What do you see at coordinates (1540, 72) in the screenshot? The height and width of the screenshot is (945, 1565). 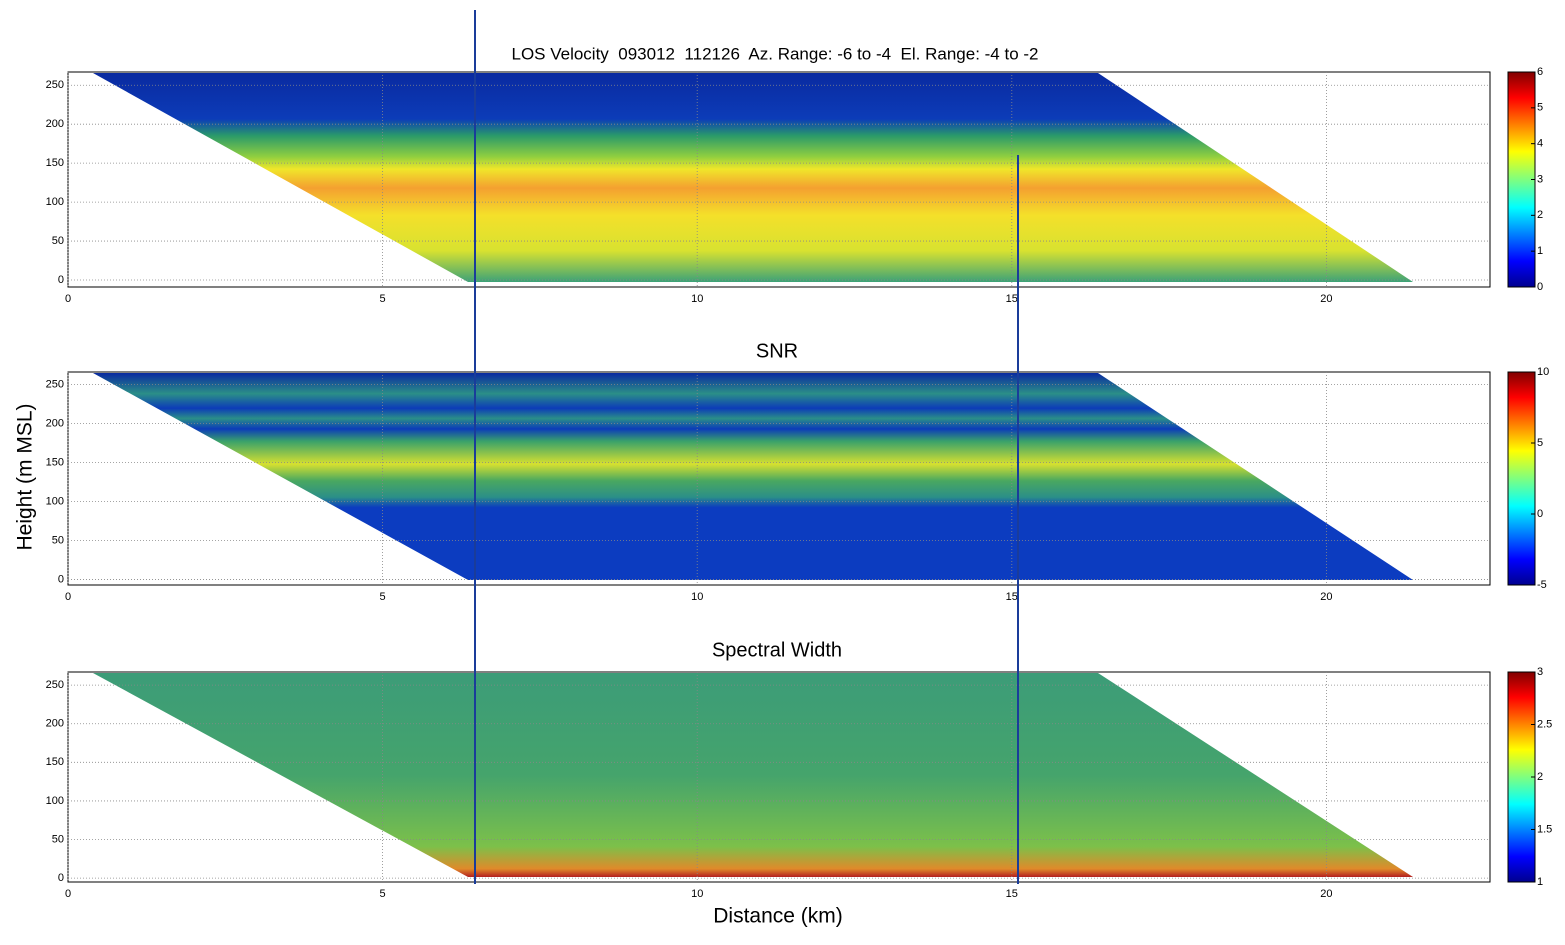 I see `colorbar-tick-label: 6` at bounding box center [1540, 72].